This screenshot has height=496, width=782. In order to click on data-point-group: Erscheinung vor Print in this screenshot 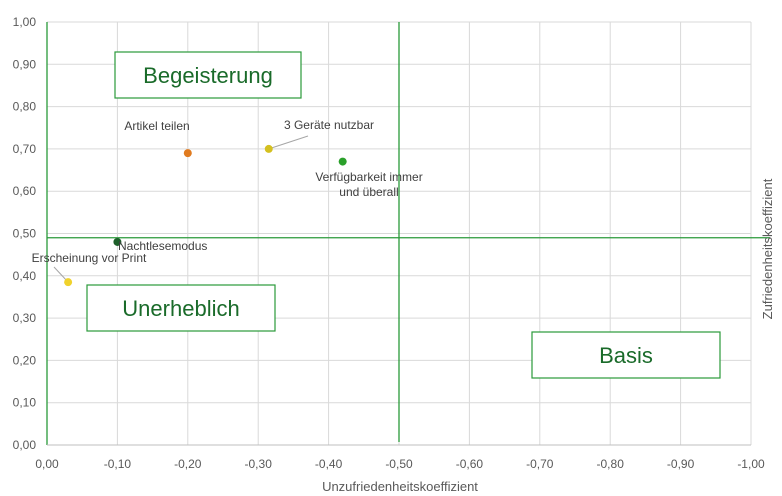, I will do `click(89, 269)`.